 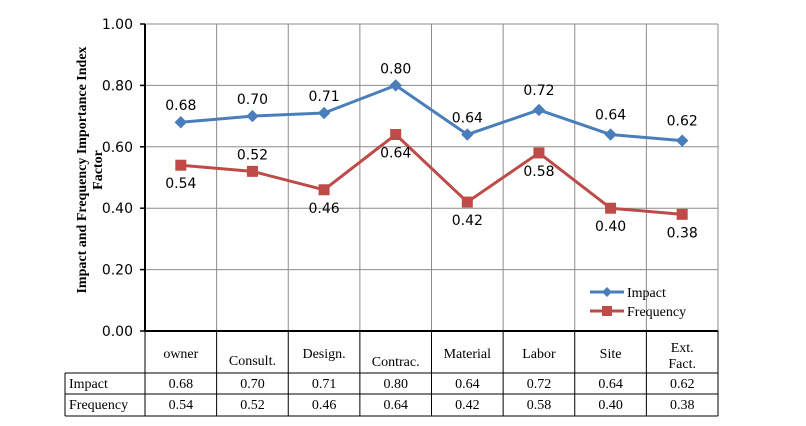 What do you see at coordinates (324, 405) in the screenshot?
I see `table-cell: 0.46` at bounding box center [324, 405].